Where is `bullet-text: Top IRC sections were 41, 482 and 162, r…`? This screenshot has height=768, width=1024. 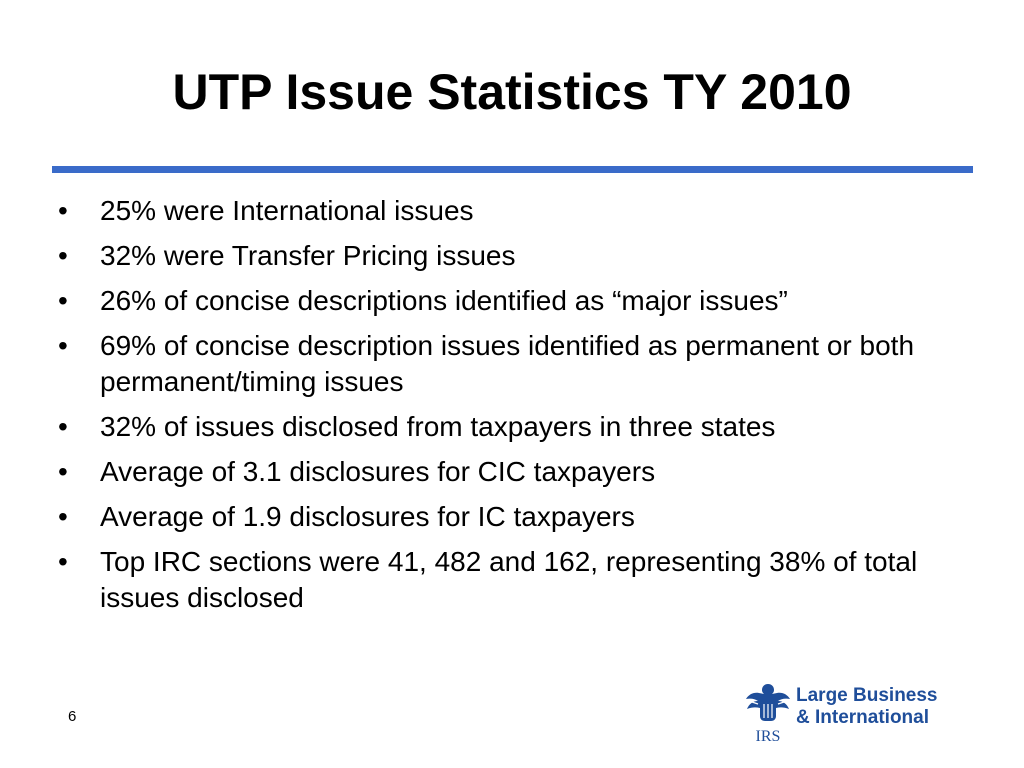 bullet-text: Top IRC sections were 41, 482 and 162, r… is located at coordinates (509, 579).